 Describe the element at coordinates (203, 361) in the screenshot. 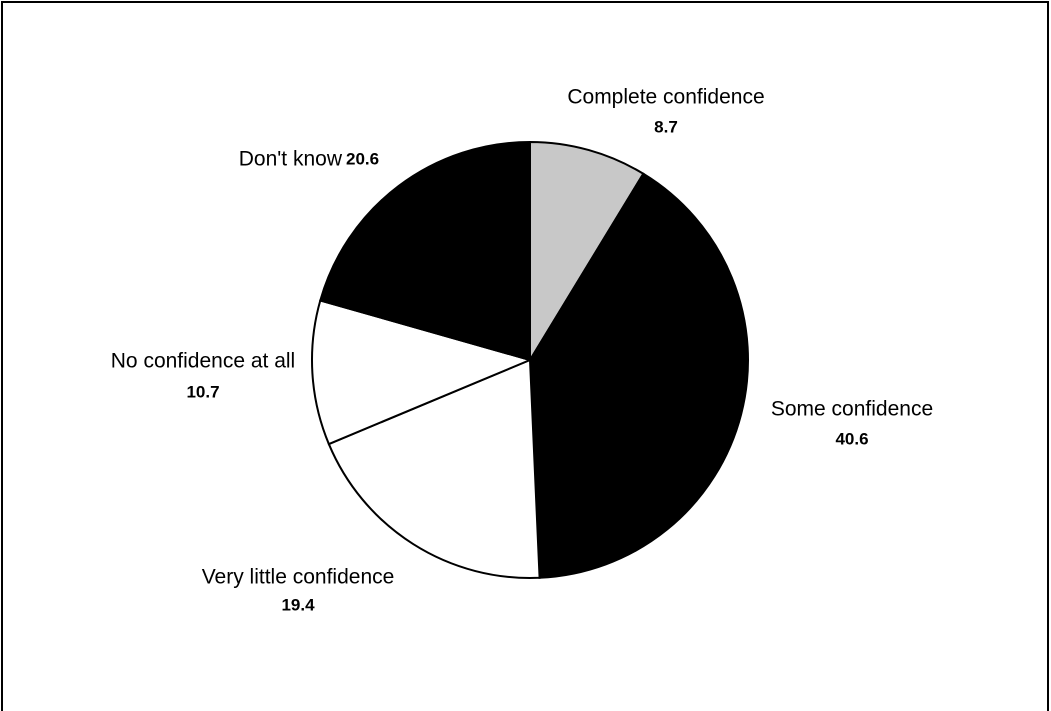

I see `slice-label: No confidence at all` at that location.